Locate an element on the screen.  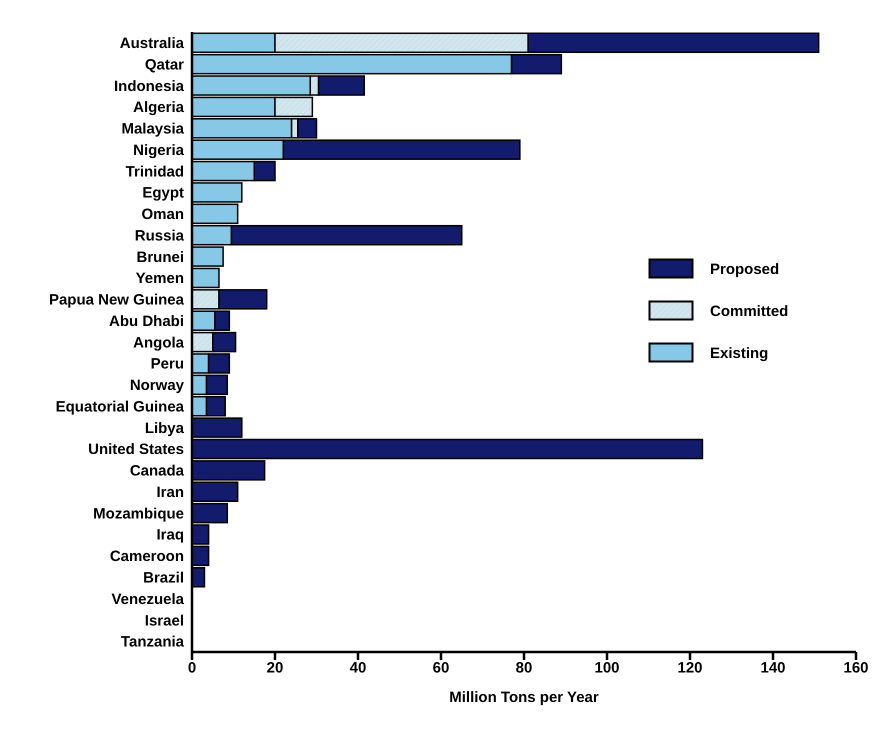
y-tick-label: Venezuela is located at coordinates (148, 599).